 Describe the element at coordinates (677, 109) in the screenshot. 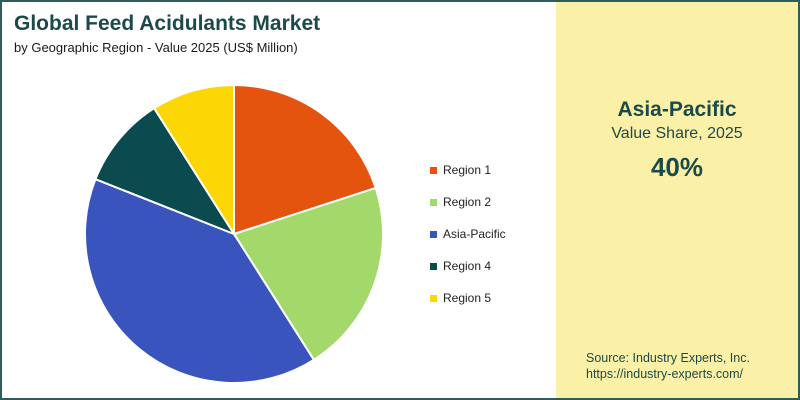

I see `highlight-region: Asia-Pacific` at that location.